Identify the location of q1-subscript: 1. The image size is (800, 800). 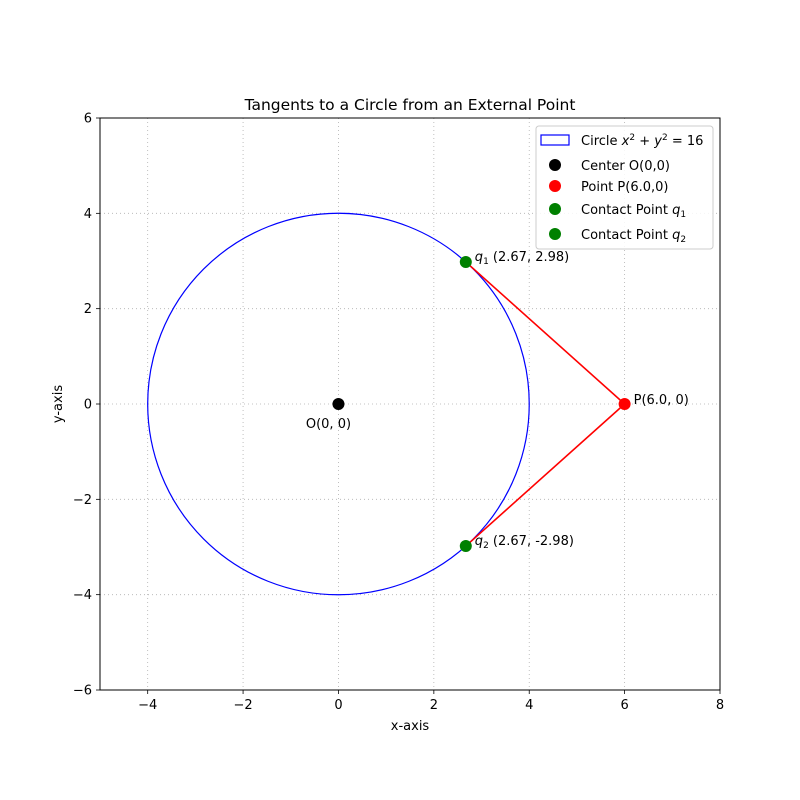
(486, 262).